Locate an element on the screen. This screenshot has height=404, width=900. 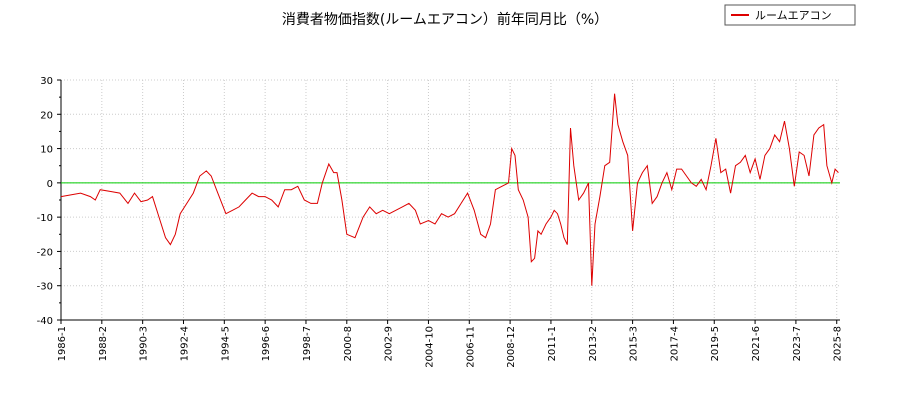
x-tick-label: 1986-1 is located at coordinates (62, 343).